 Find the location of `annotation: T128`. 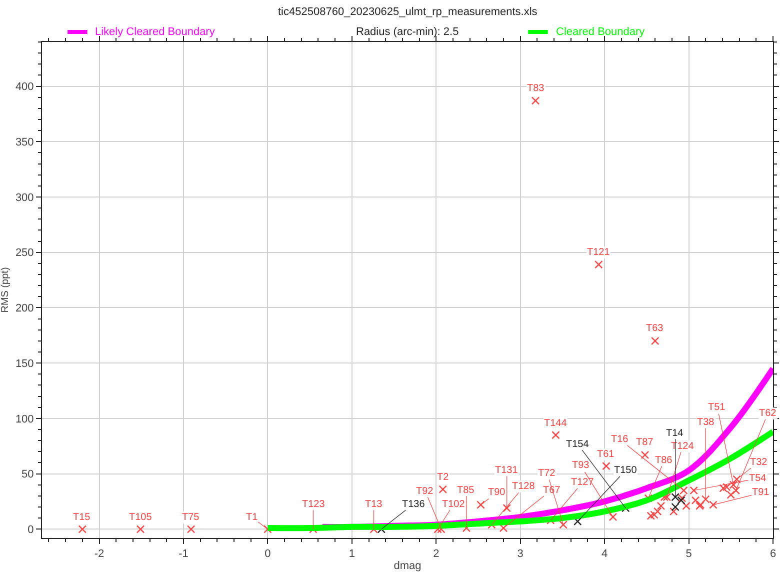

annotation: T128 is located at coordinates (524, 486).